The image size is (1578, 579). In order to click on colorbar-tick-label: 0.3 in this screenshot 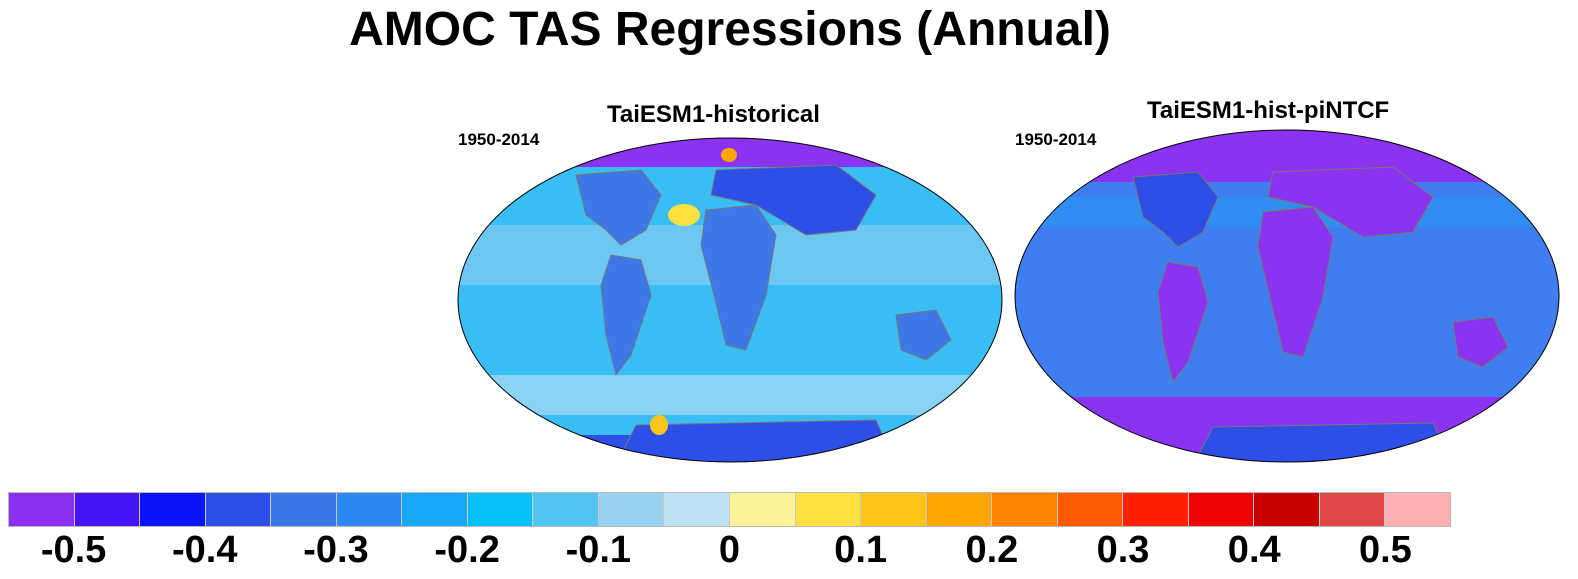, I will do `click(1123, 550)`.